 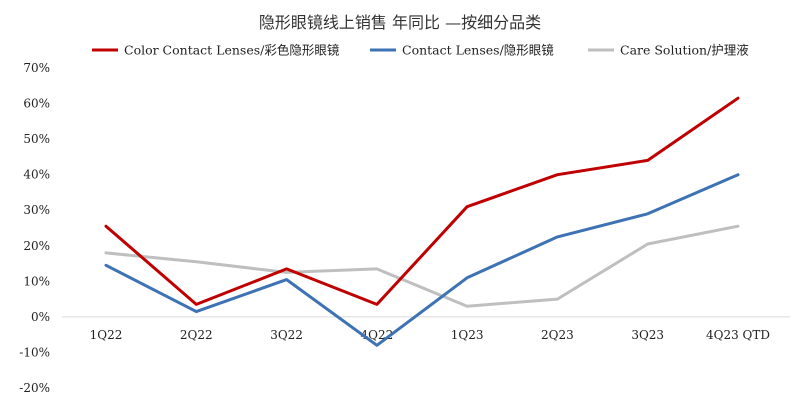 What do you see at coordinates (36, 246) in the screenshot?
I see `y-tick-label: 20%` at bounding box center [36, 246].